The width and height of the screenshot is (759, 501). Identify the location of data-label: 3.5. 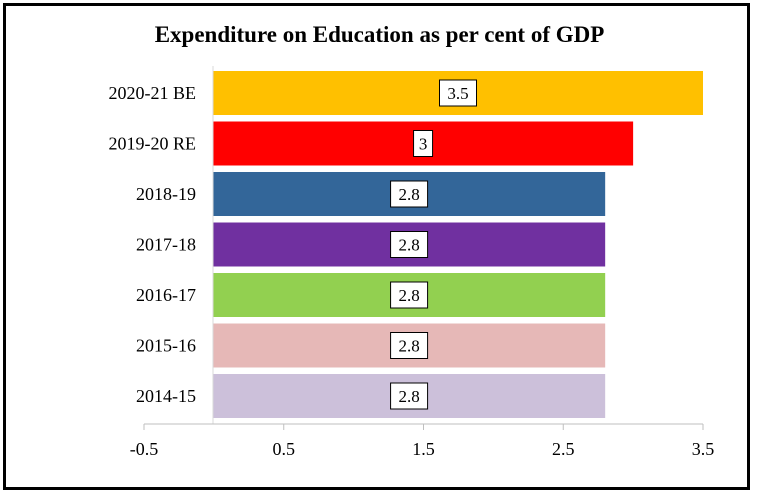
(457, 93).